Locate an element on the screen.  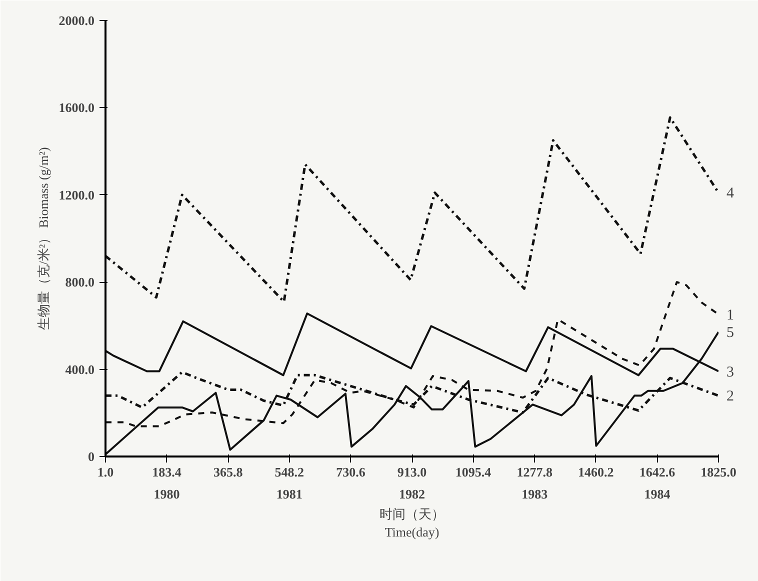
series-label: 2 is located at coordinates (730, 396).